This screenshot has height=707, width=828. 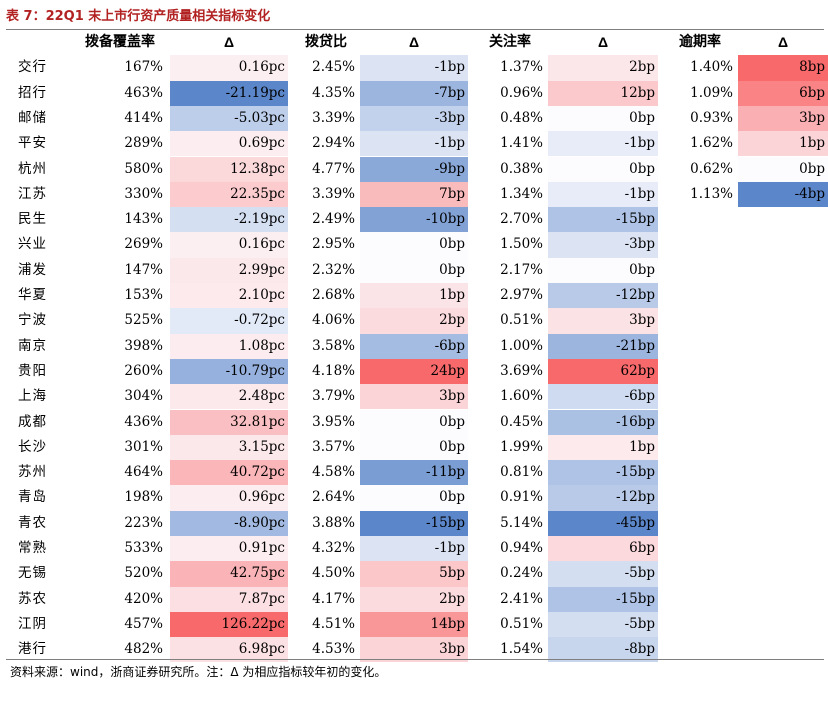 I want to click on attention-delta: -5bp, so click(x=603, y=574).